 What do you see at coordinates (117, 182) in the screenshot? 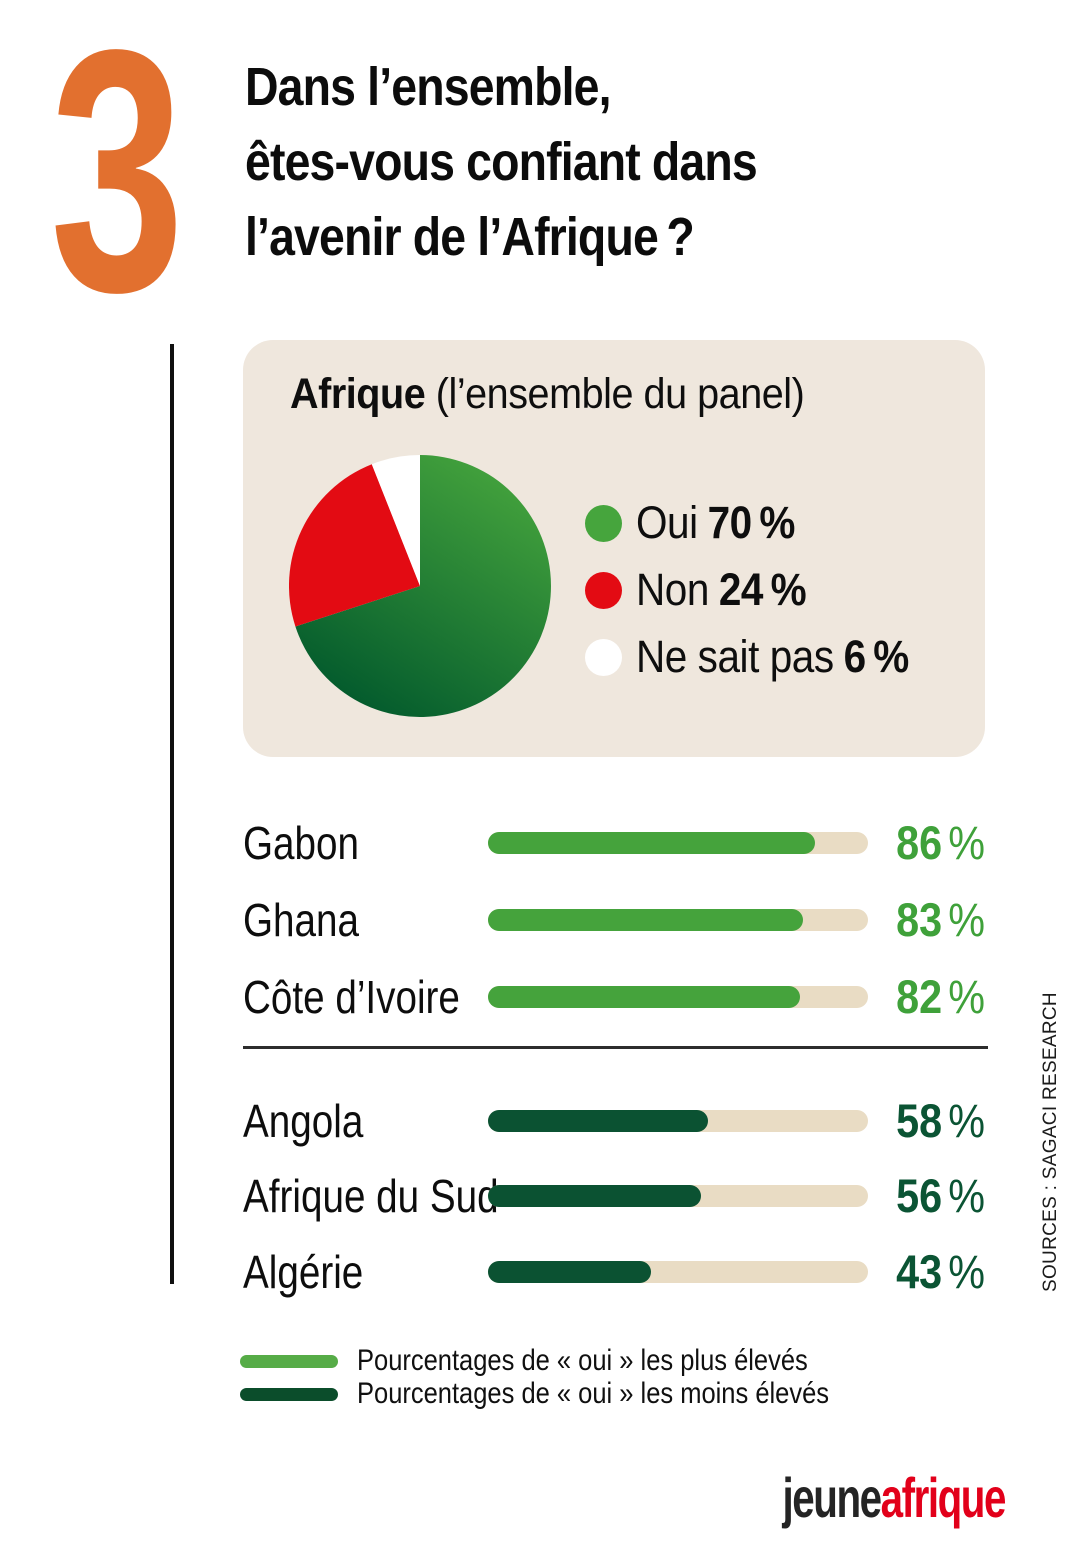
I see `question-number: 3` at bounding box center [117, 182].